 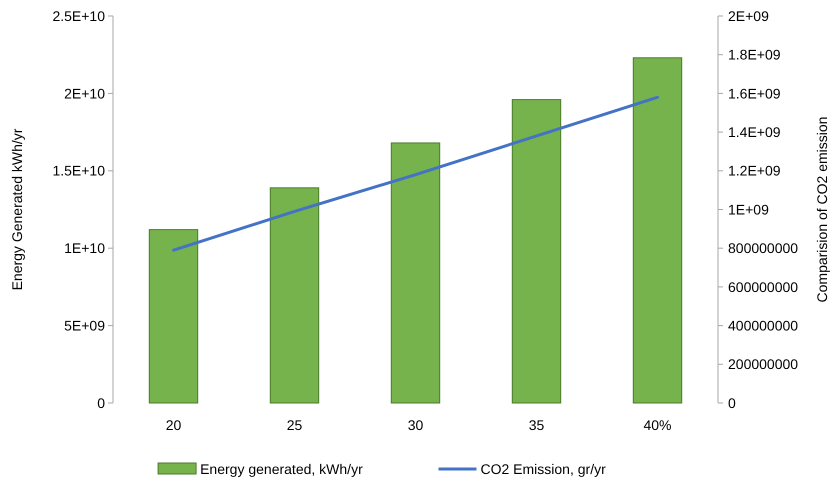 I want to click on y2-tick-label: 1E+09, so click(x=749, y=209).